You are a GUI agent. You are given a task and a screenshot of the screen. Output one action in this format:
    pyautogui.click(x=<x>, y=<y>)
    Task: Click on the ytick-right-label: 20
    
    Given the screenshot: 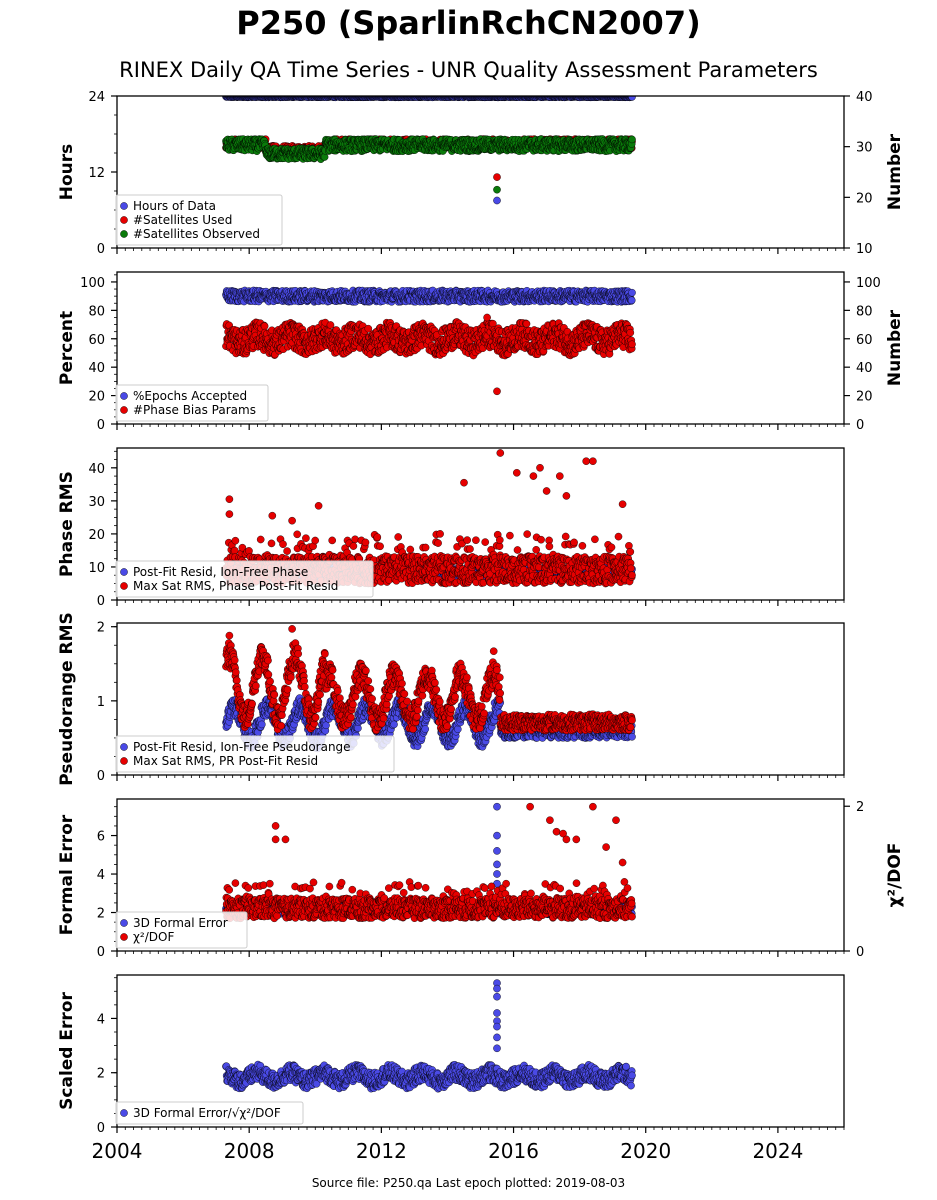 What is the action you would take?
    pyautogui.click(x=864, y=198)
    